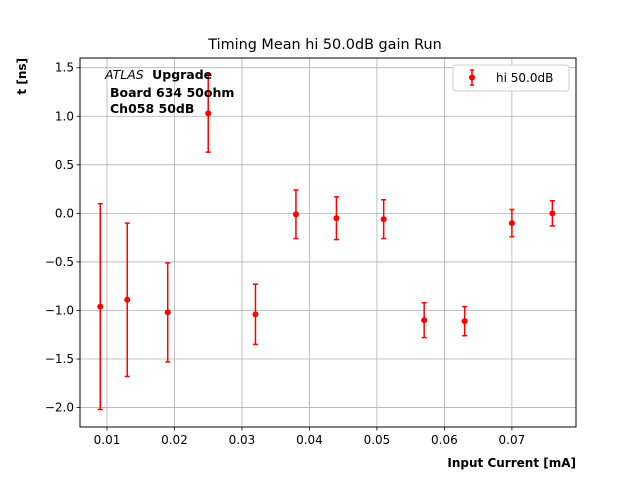 This screenshot has height=480, width=640. I want to click on annotation-experiment: ATLAS, so click(124, 74).